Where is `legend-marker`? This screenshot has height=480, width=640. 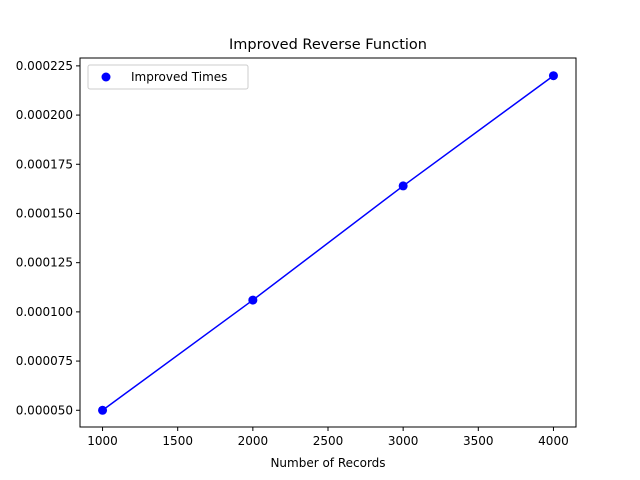
legend-marker is located at coordinates (106, 77).